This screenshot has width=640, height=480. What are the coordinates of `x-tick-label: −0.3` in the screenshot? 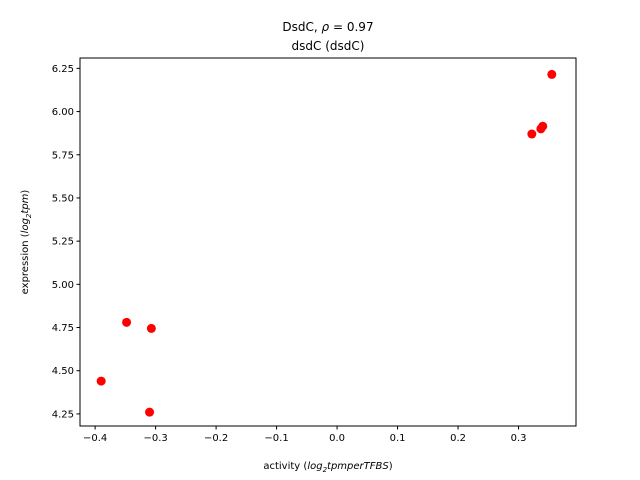 It's located at (155, 438).